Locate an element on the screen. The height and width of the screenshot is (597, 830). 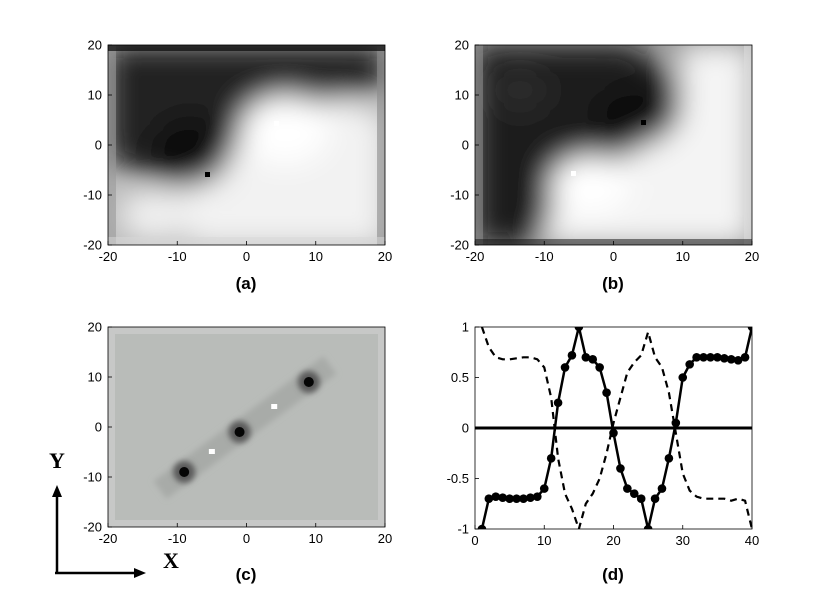
axes-c-ticks: -20 -10 0 10 20 20 10 0 -10 -20 is located at coordinates (237, 433).